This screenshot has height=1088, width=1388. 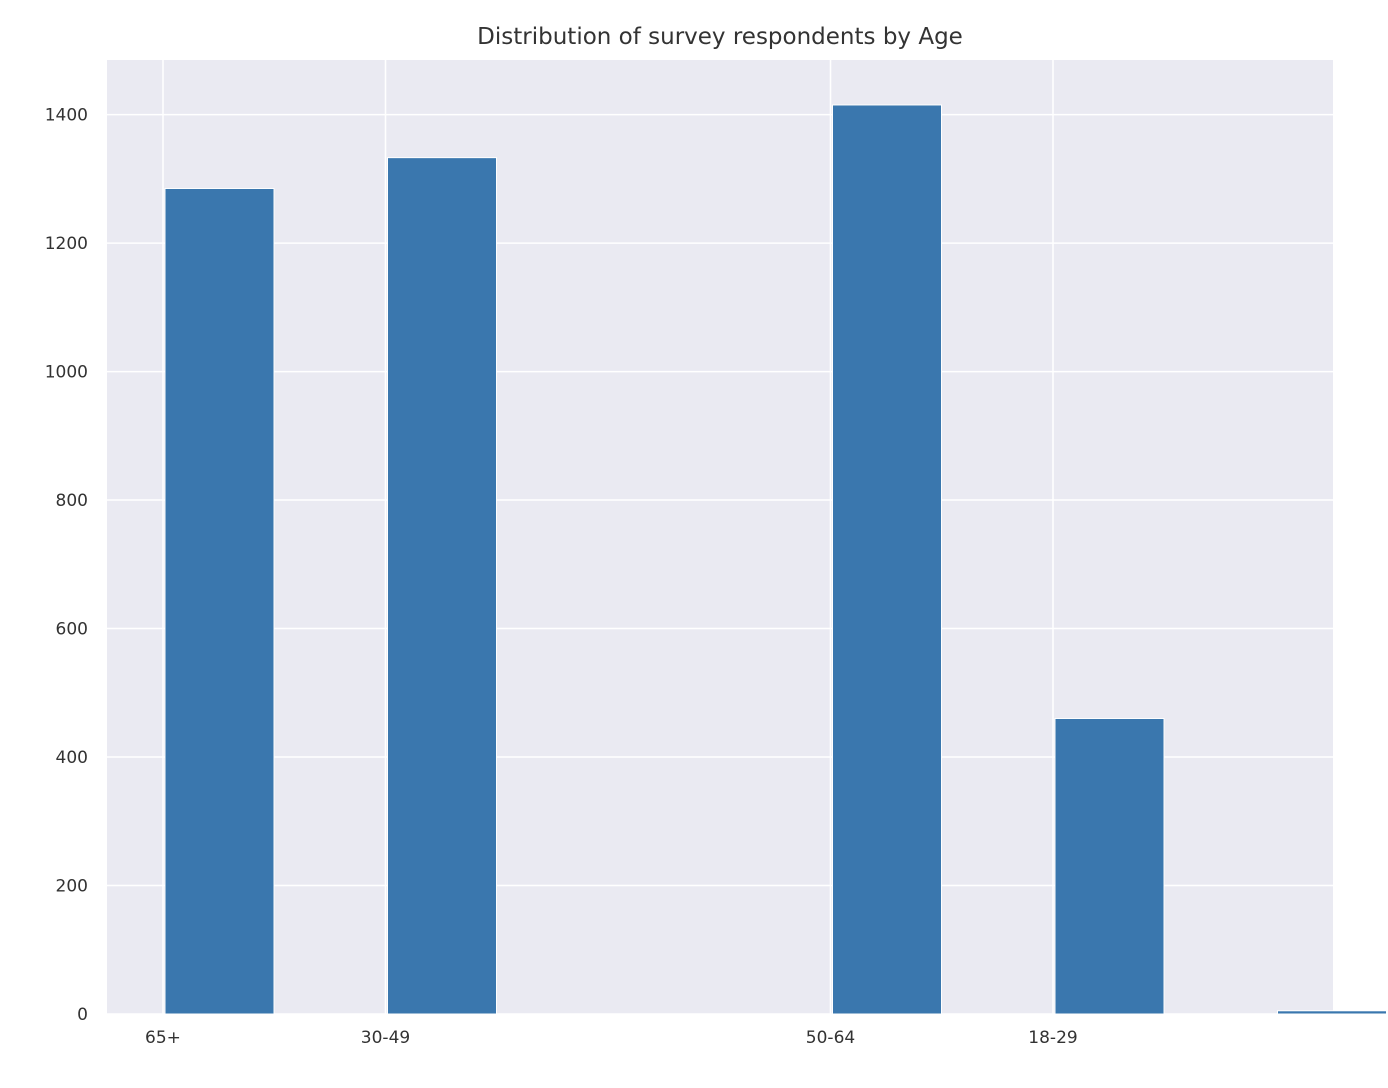 I want to click on x-axis-ticks: 65+ 30-49 50-64 18-29, so click(x=611, y=1038).